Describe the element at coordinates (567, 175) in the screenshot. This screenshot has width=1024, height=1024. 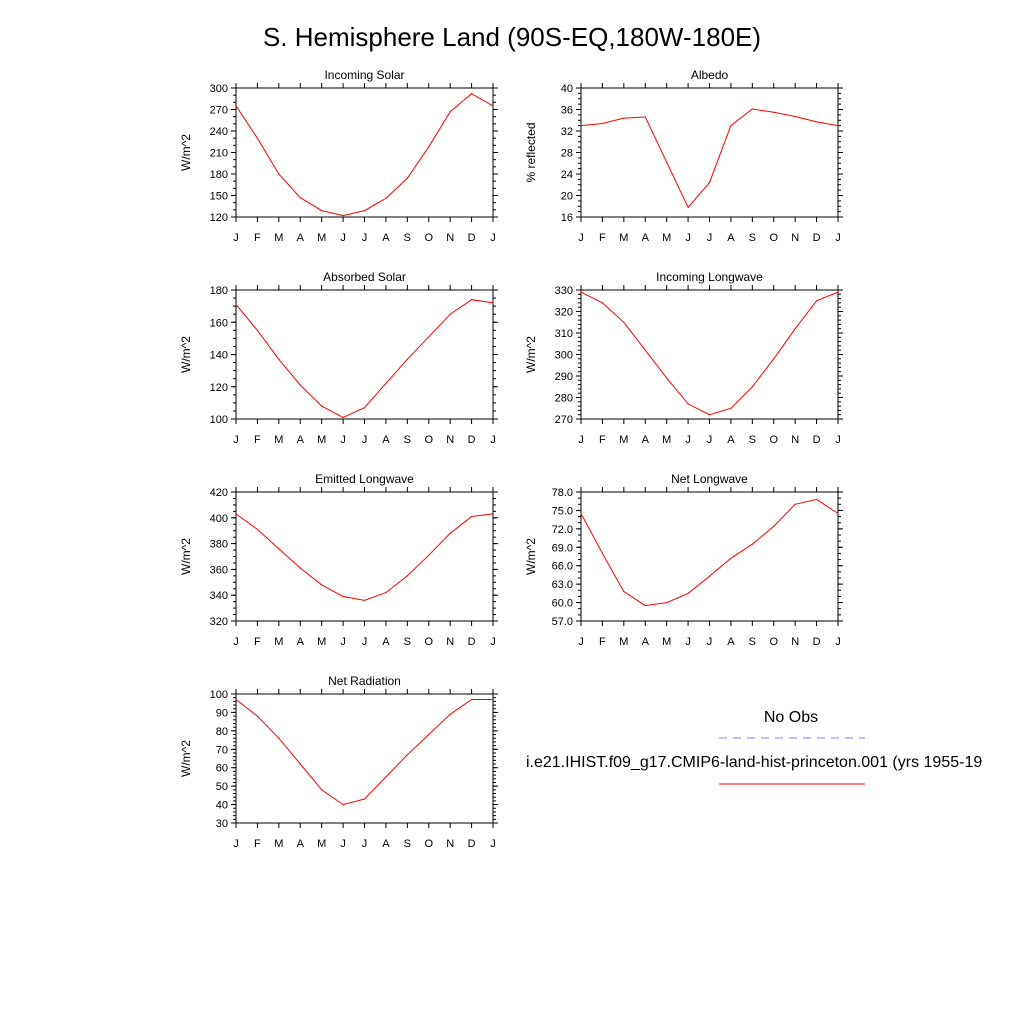
I see `y-tick-label: 24` at that location.